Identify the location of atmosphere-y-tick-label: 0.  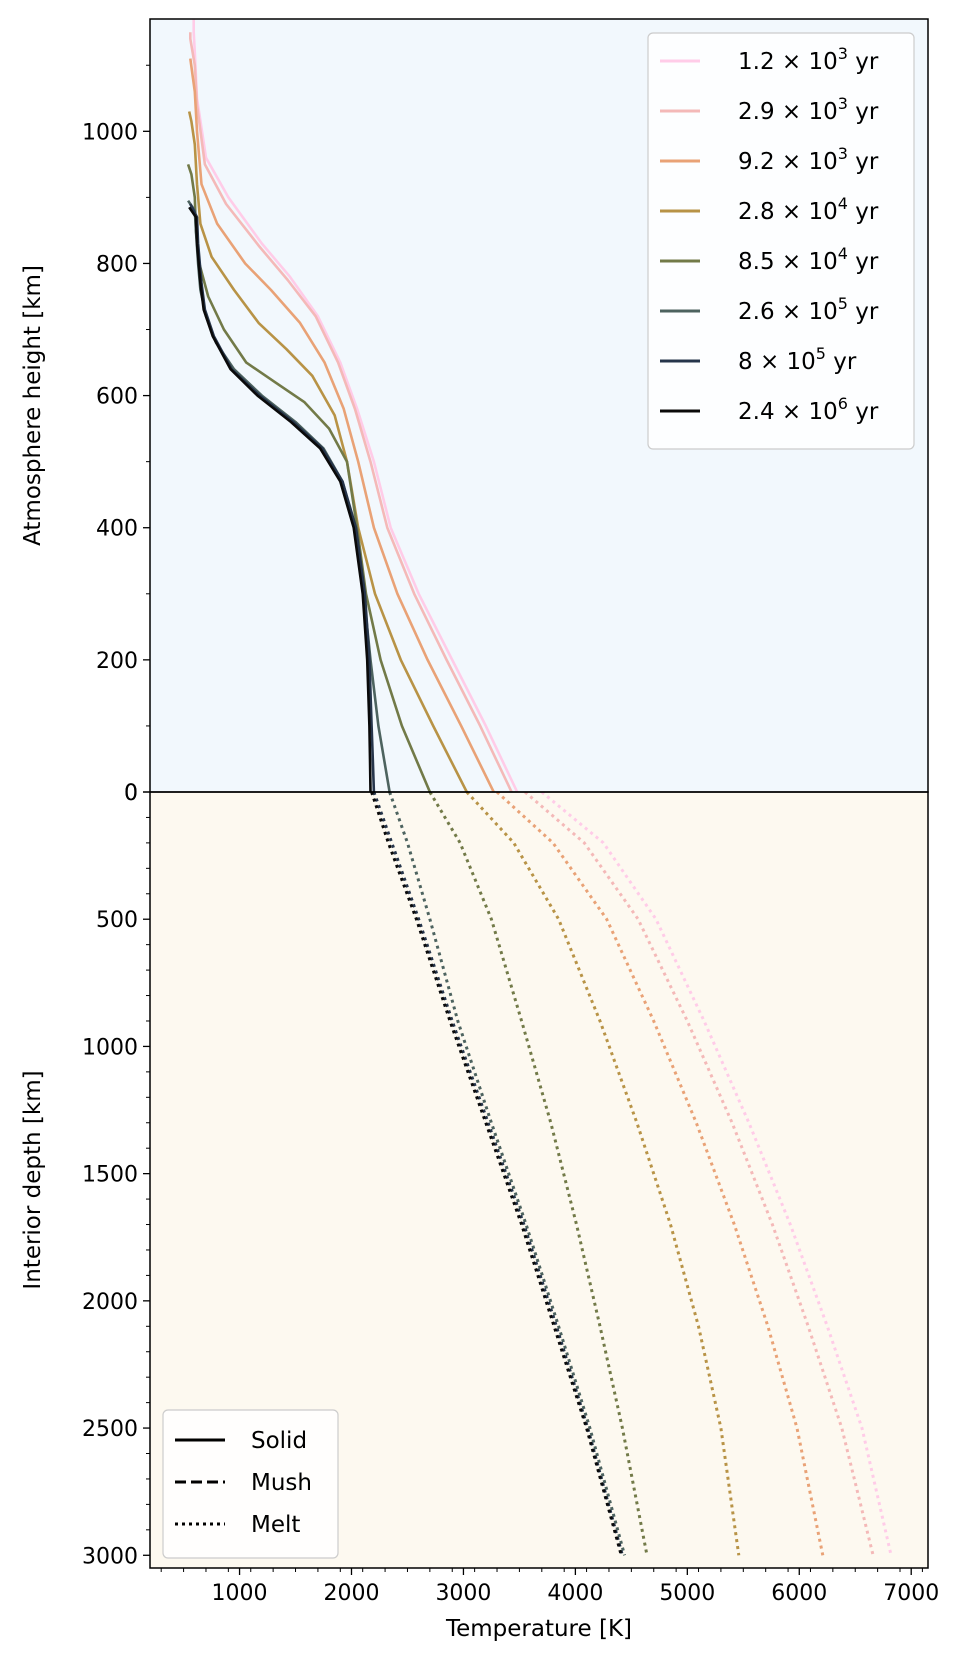
(131, 793).